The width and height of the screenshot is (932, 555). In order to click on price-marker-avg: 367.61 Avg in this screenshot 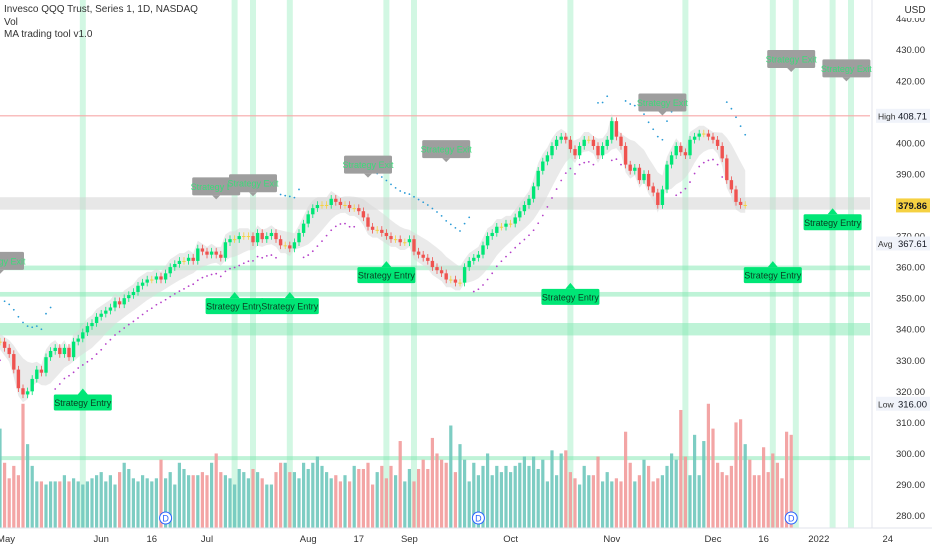, I will do `click(903, 243)`.